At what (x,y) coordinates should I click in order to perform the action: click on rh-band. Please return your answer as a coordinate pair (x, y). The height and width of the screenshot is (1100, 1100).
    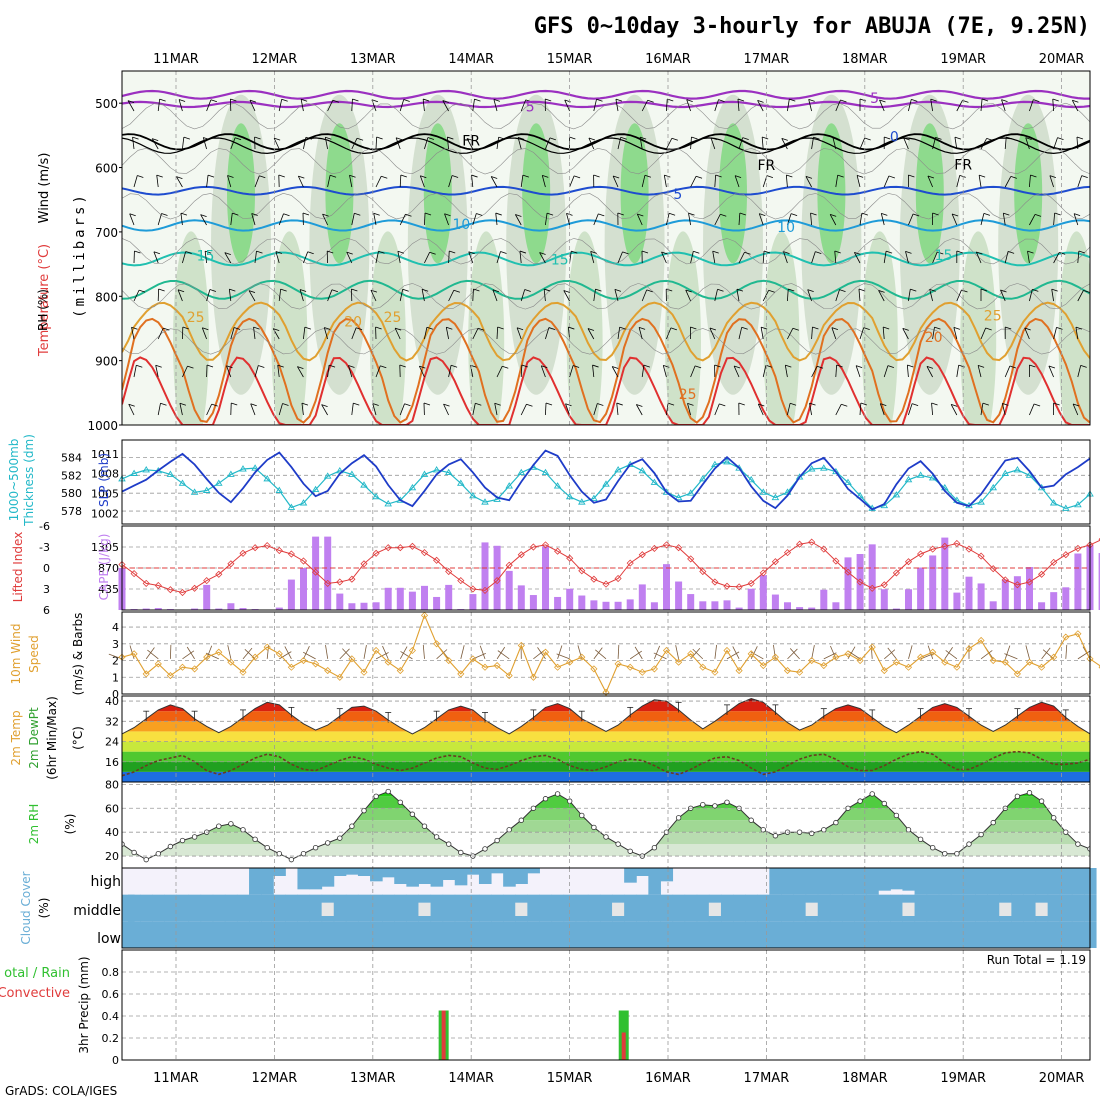
    Looking at the image, I should click on (606, 862).